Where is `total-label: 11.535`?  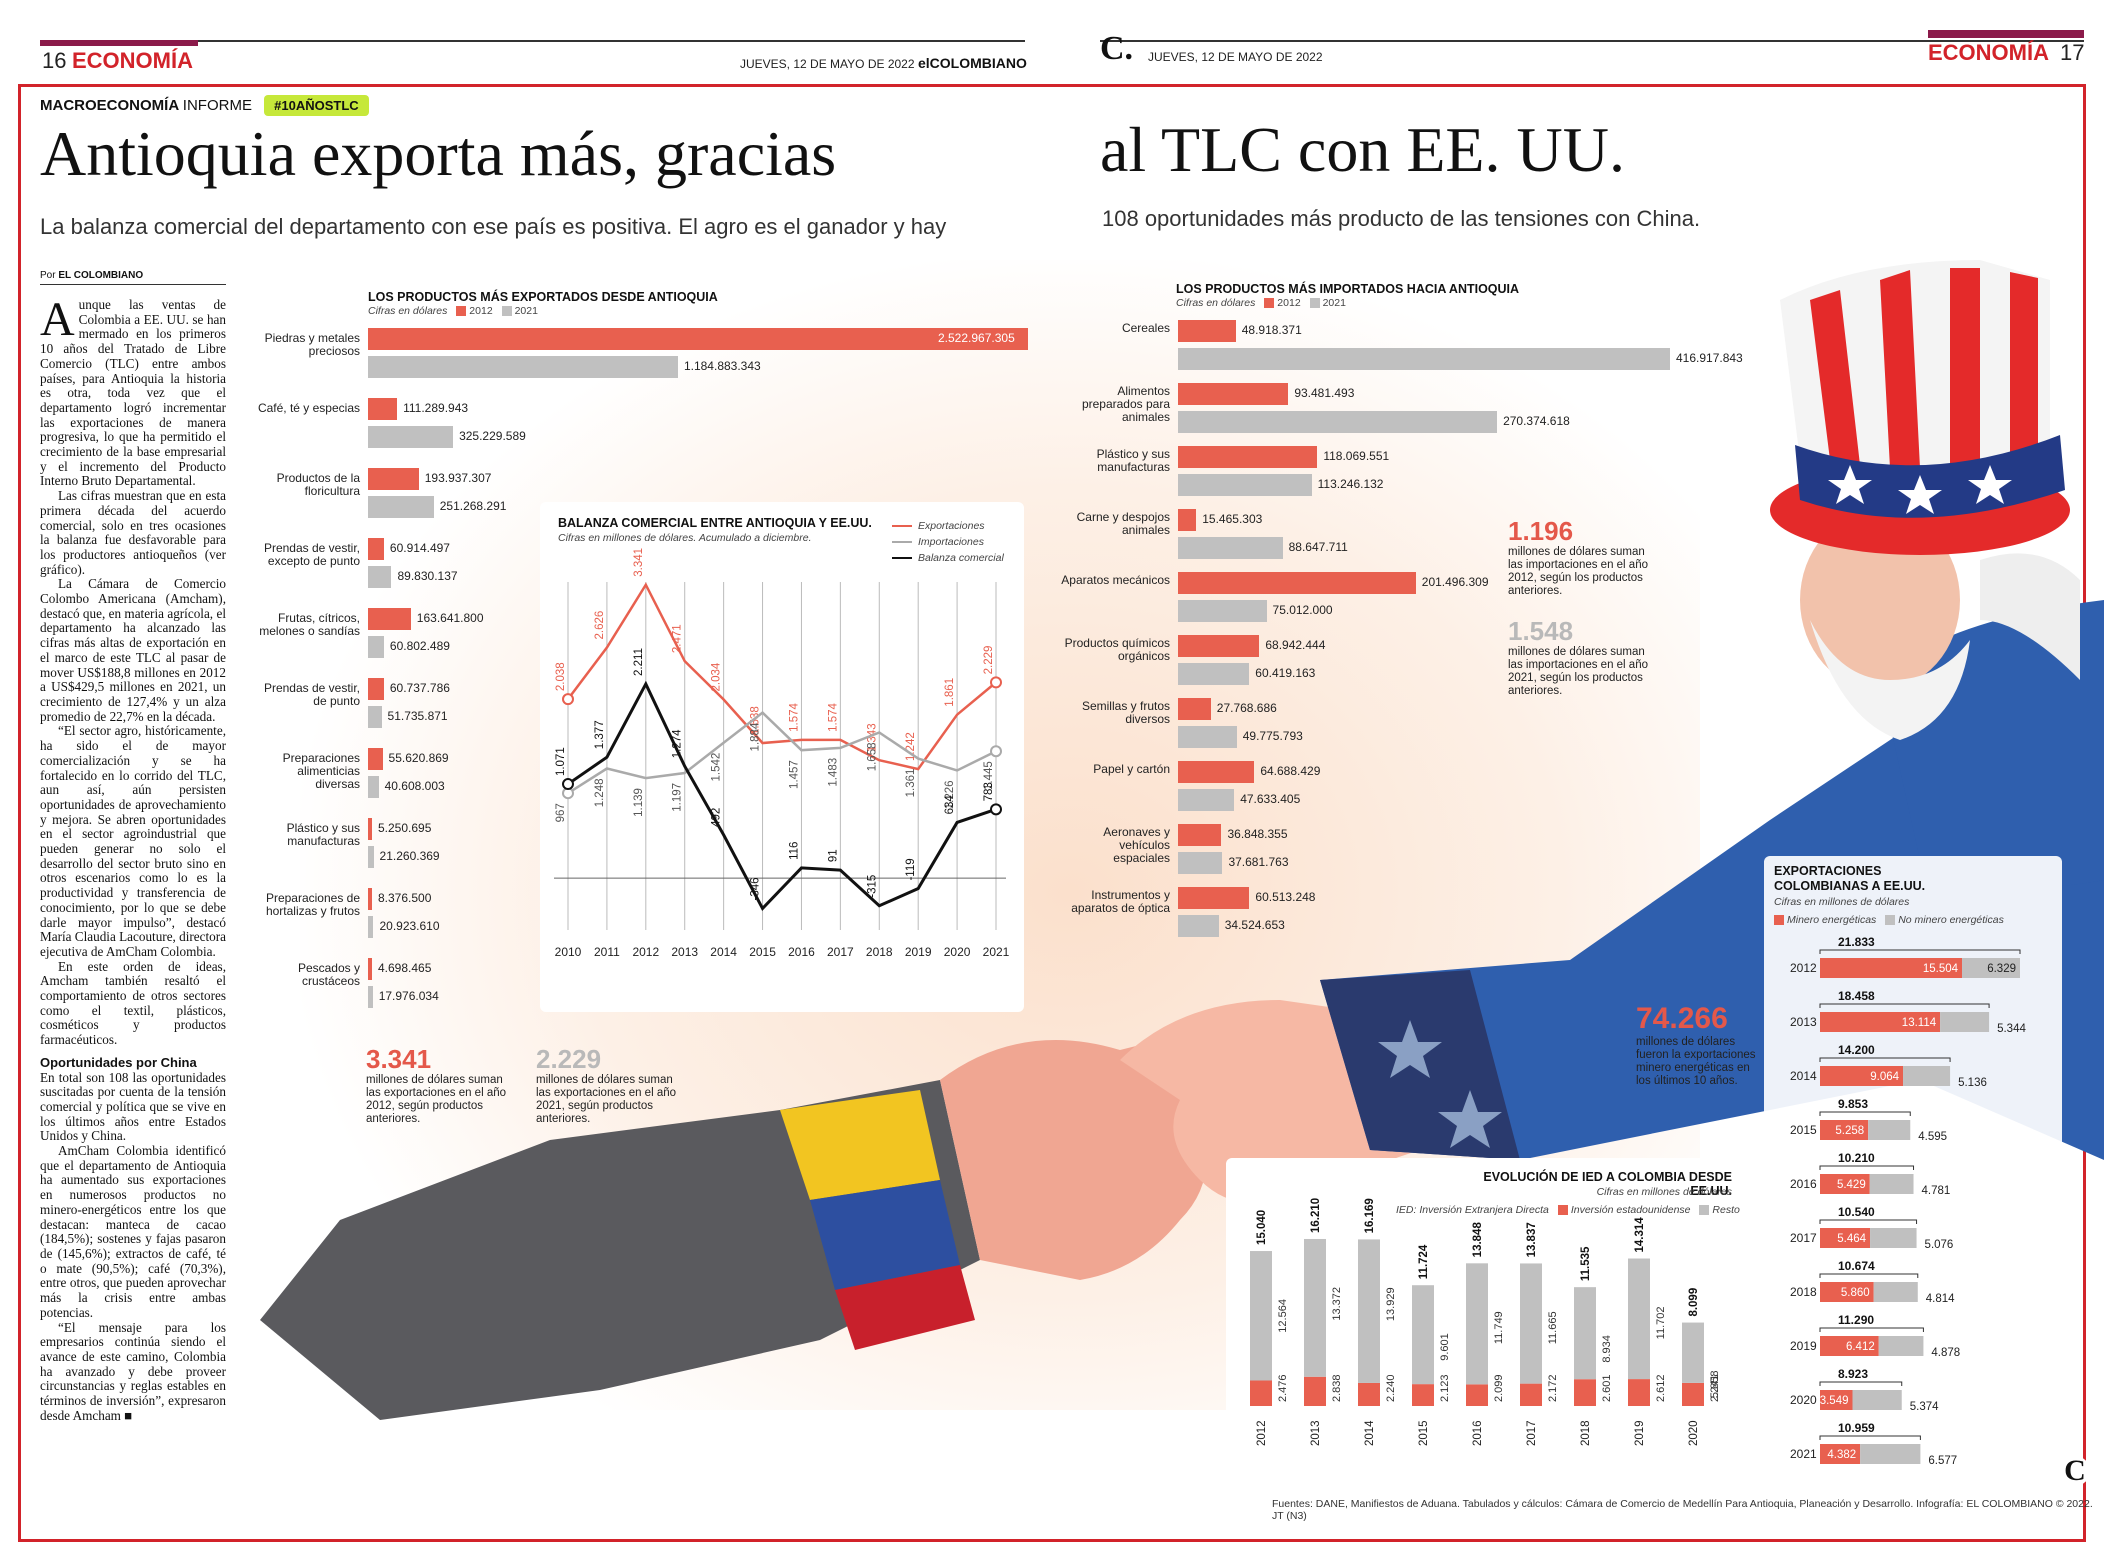 total-label: 11.535 is located at coordinates (1586, 1263).